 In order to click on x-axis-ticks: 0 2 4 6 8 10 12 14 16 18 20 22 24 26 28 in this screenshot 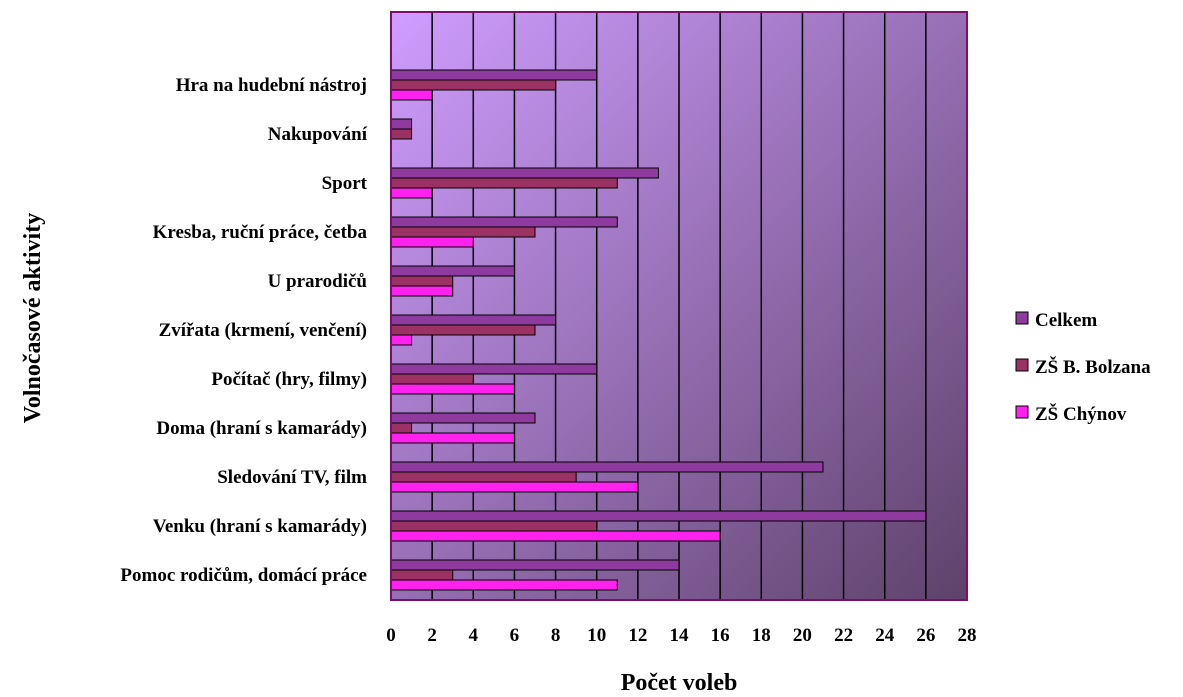, I will do `click(681, 635)`.